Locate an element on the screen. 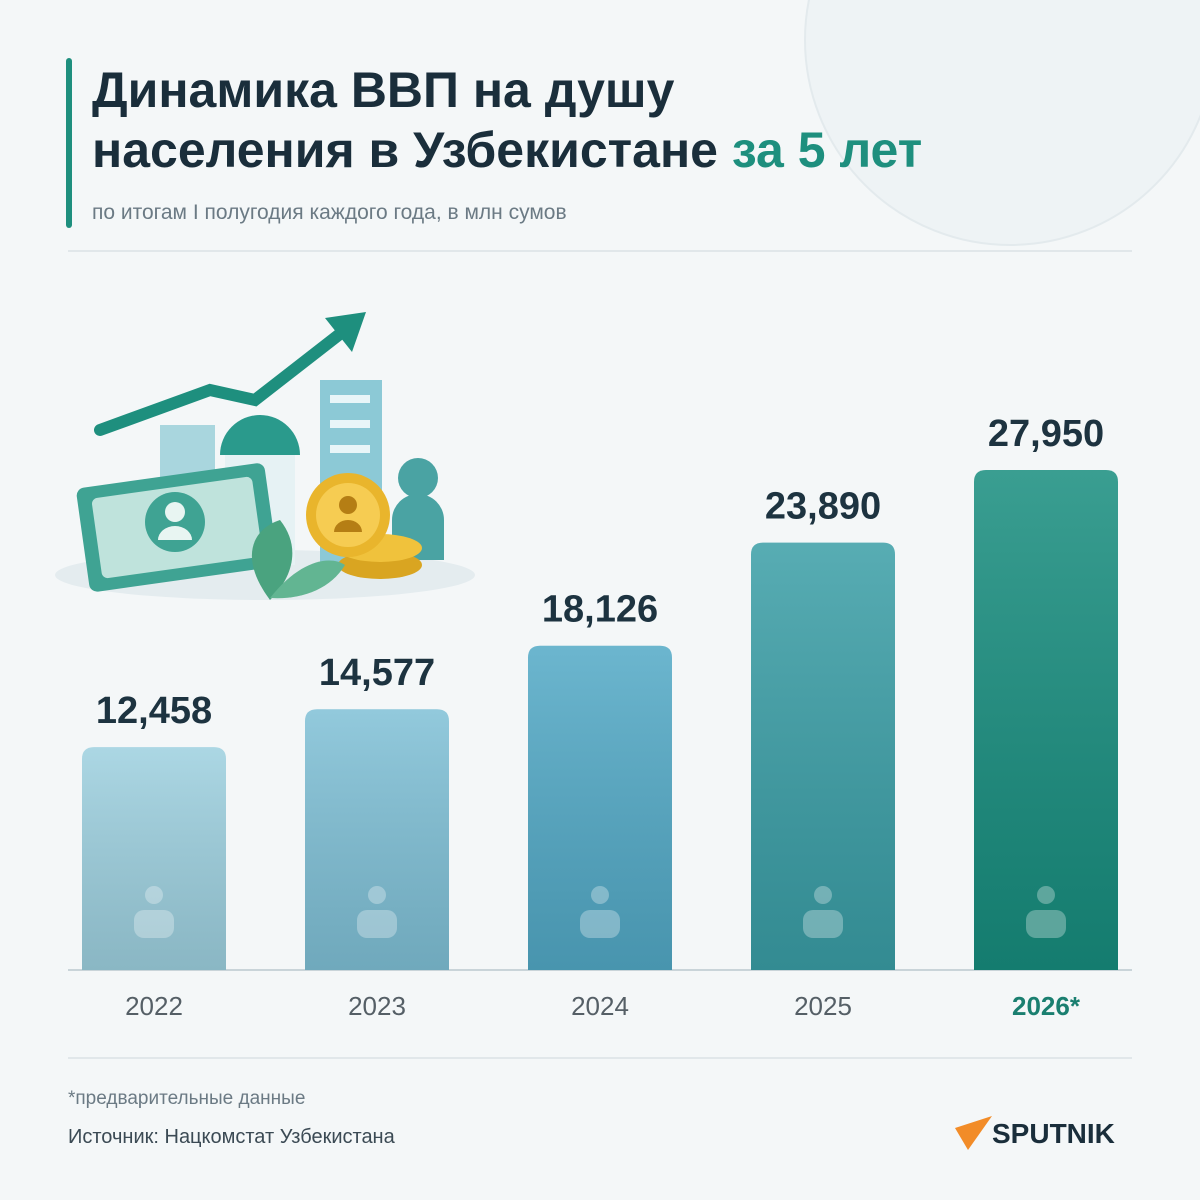  title-highlight: за 5 лет is located at coordinates (827, 150).